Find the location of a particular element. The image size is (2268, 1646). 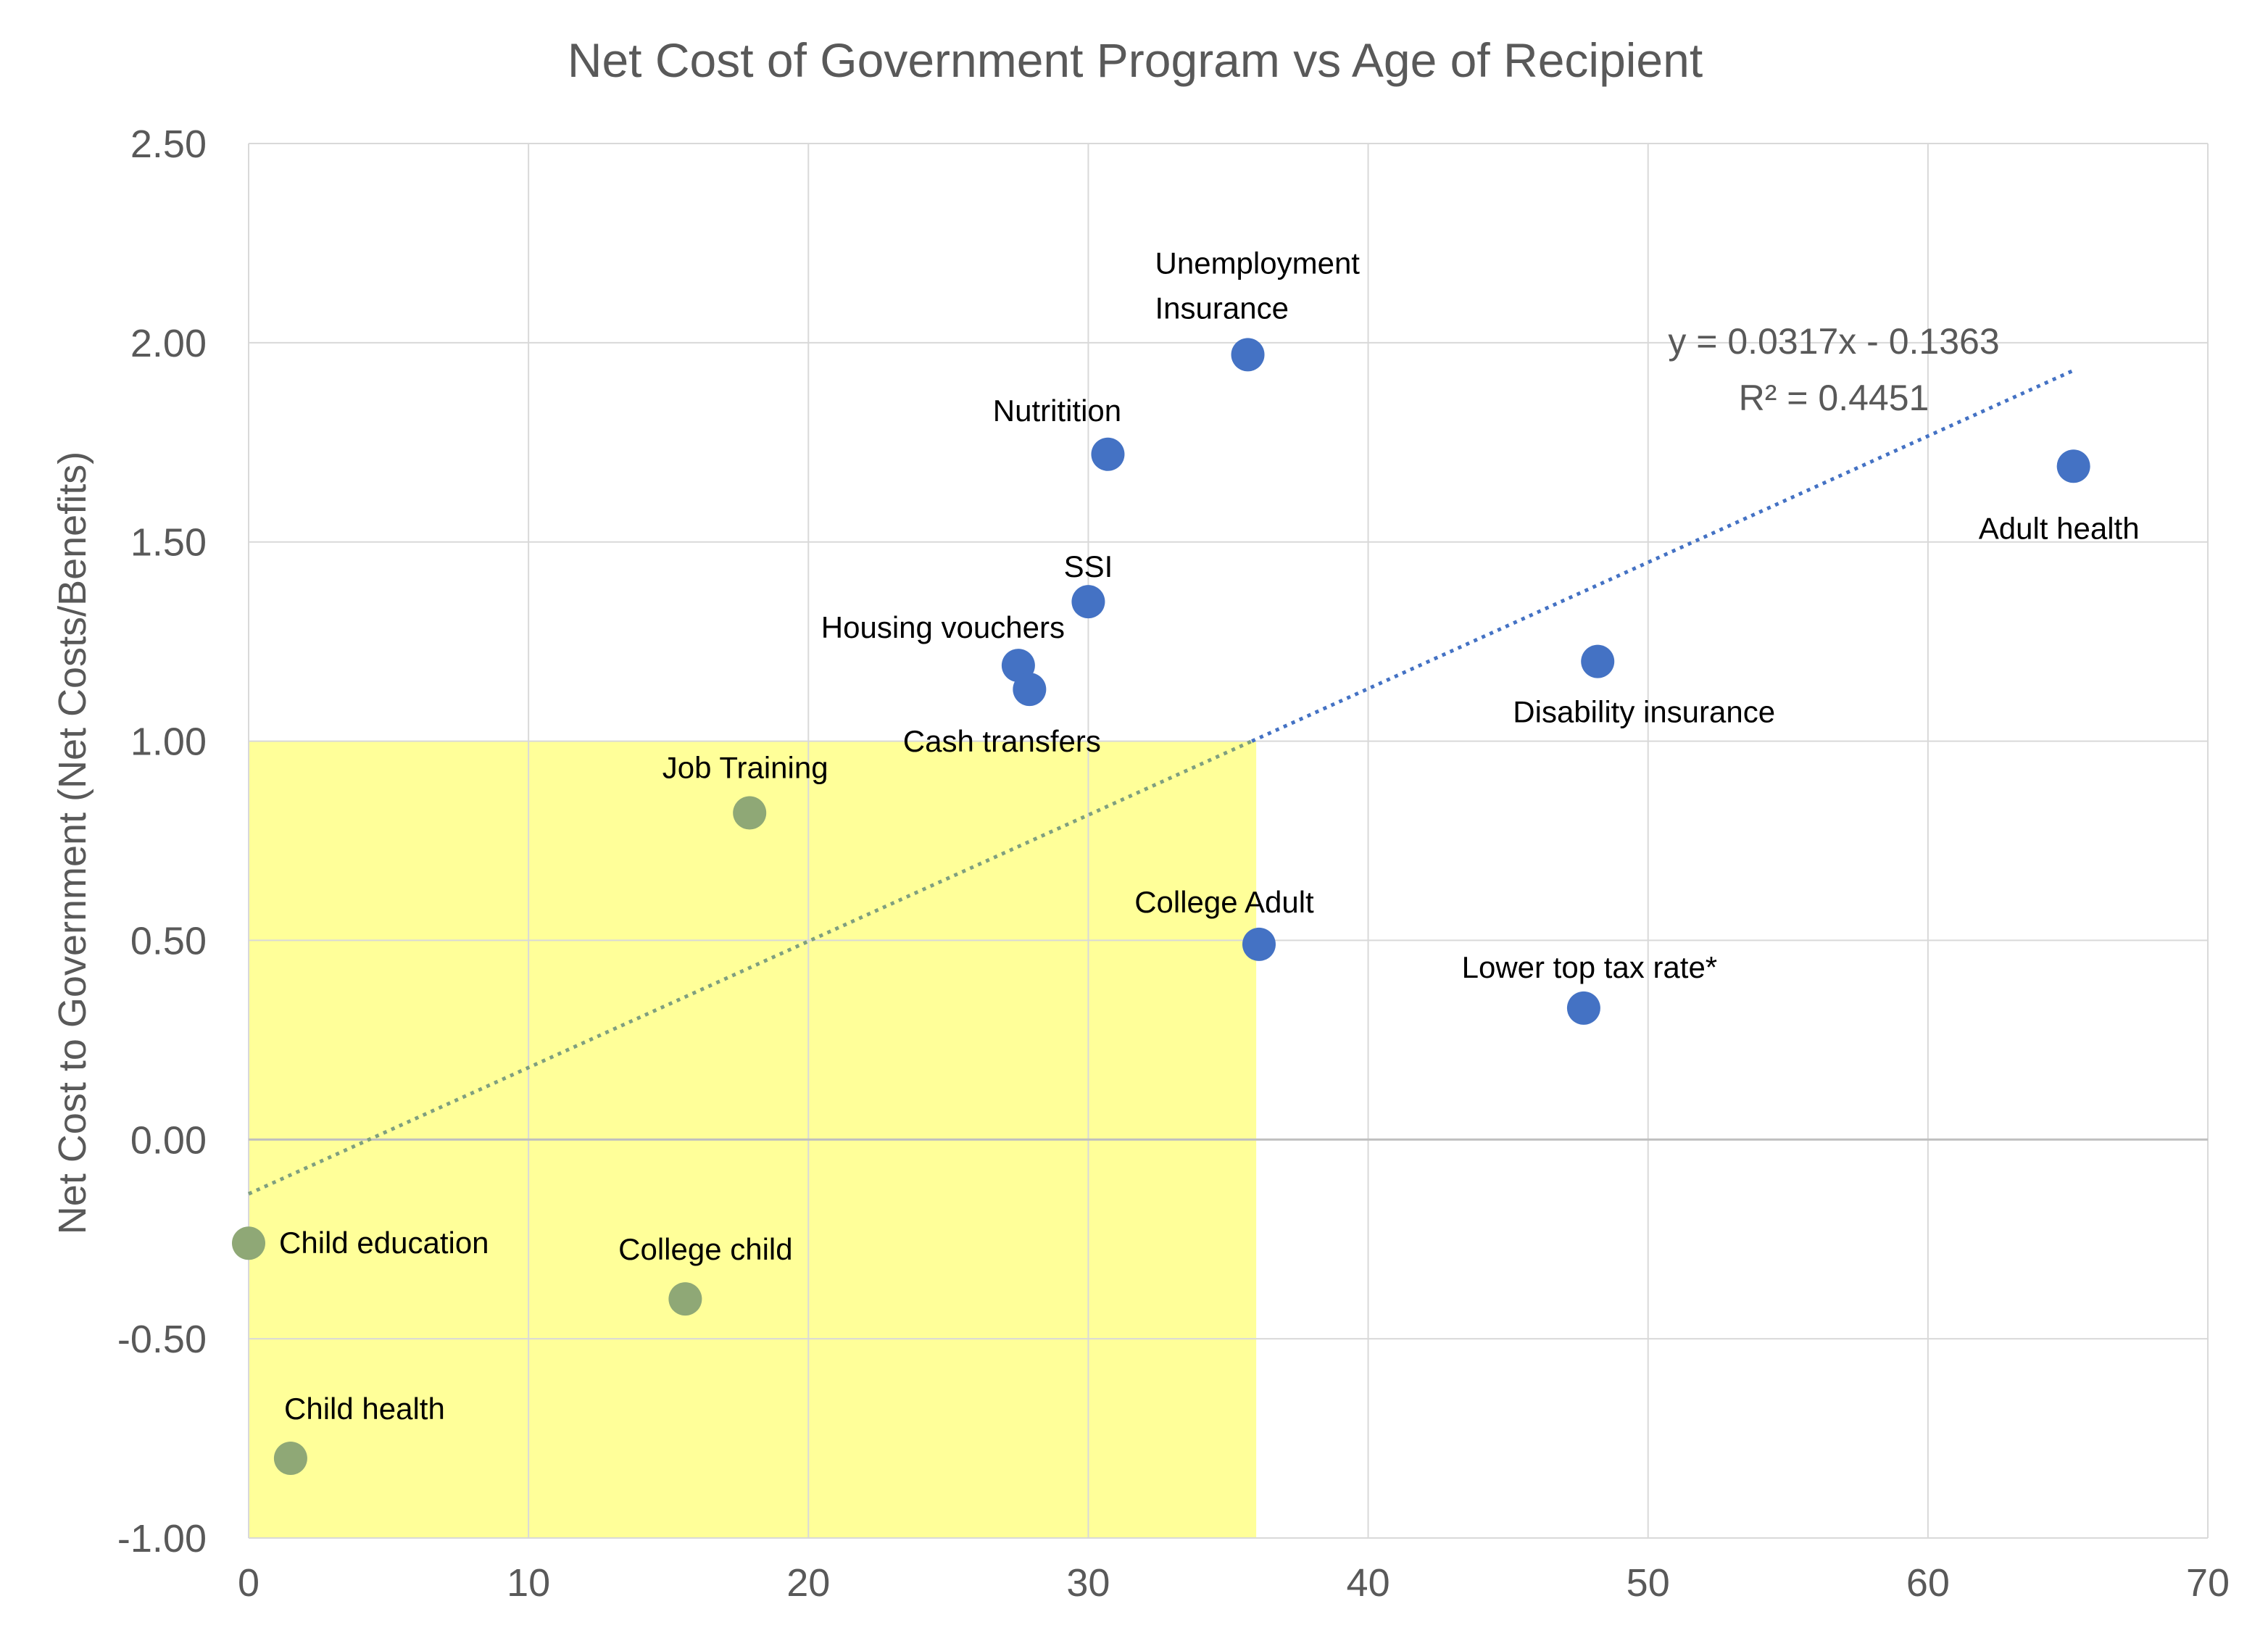

trendline-equation-text: y = 0.0317x - 0.1363 is located at coordinates (1833, 341).